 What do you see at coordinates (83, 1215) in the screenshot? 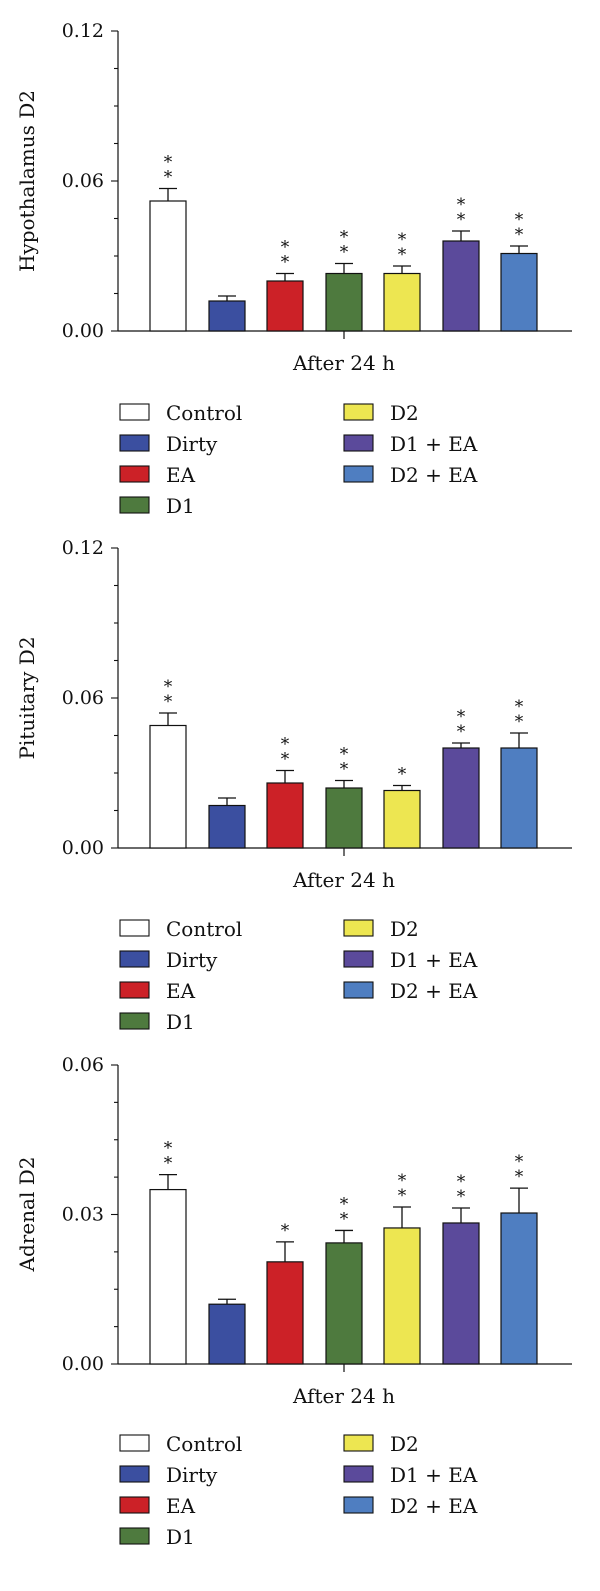
I see `y-tick-label: 0.03` at bounding box center [83, 1215].